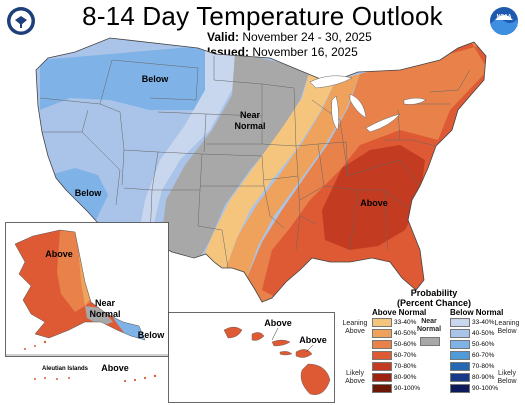  Describe the element at coordinates (313, 340) in the screenshot. I see `hawaii-label-above-2: Above` at that location.